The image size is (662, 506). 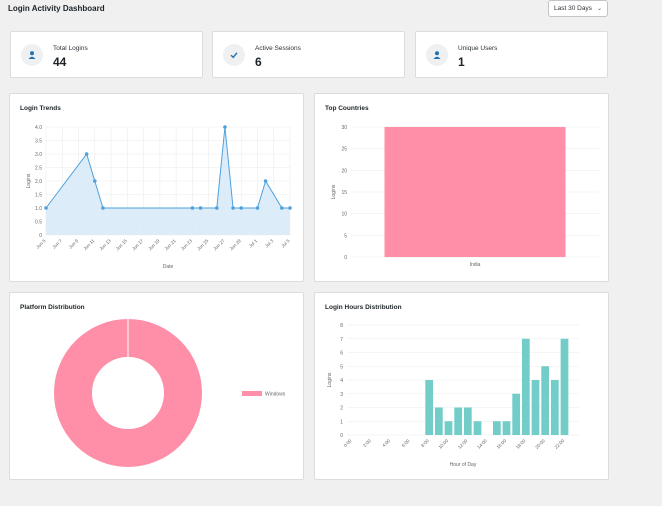 I want to click on chart-title: Login Trends, so click(x=40, y=108).